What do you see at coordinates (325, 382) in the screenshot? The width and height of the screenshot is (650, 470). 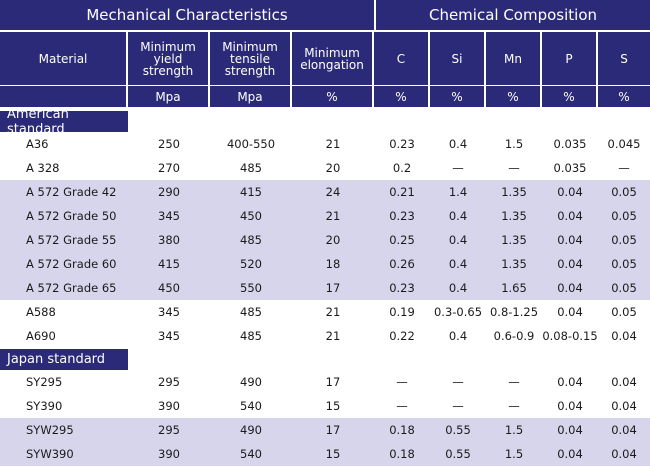 I see `table-row: SY295 295 490 17 — — — 0.04 0.04` at bounding box center [325, 382].